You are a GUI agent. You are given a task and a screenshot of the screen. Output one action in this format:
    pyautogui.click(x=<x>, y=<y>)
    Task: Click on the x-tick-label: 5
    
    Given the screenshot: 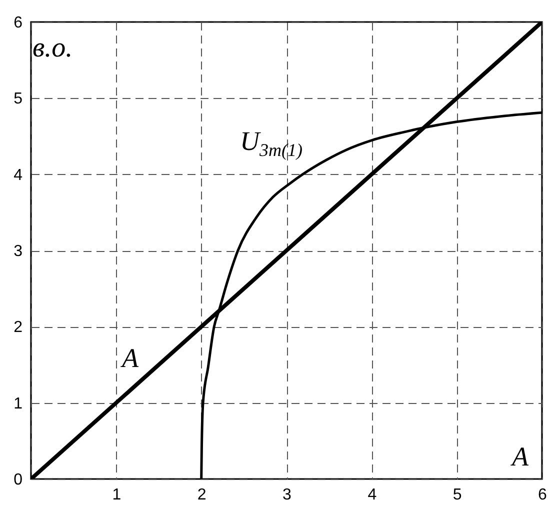 What is the action you would take?
    pyautogui.click(x=457, y=495)
    